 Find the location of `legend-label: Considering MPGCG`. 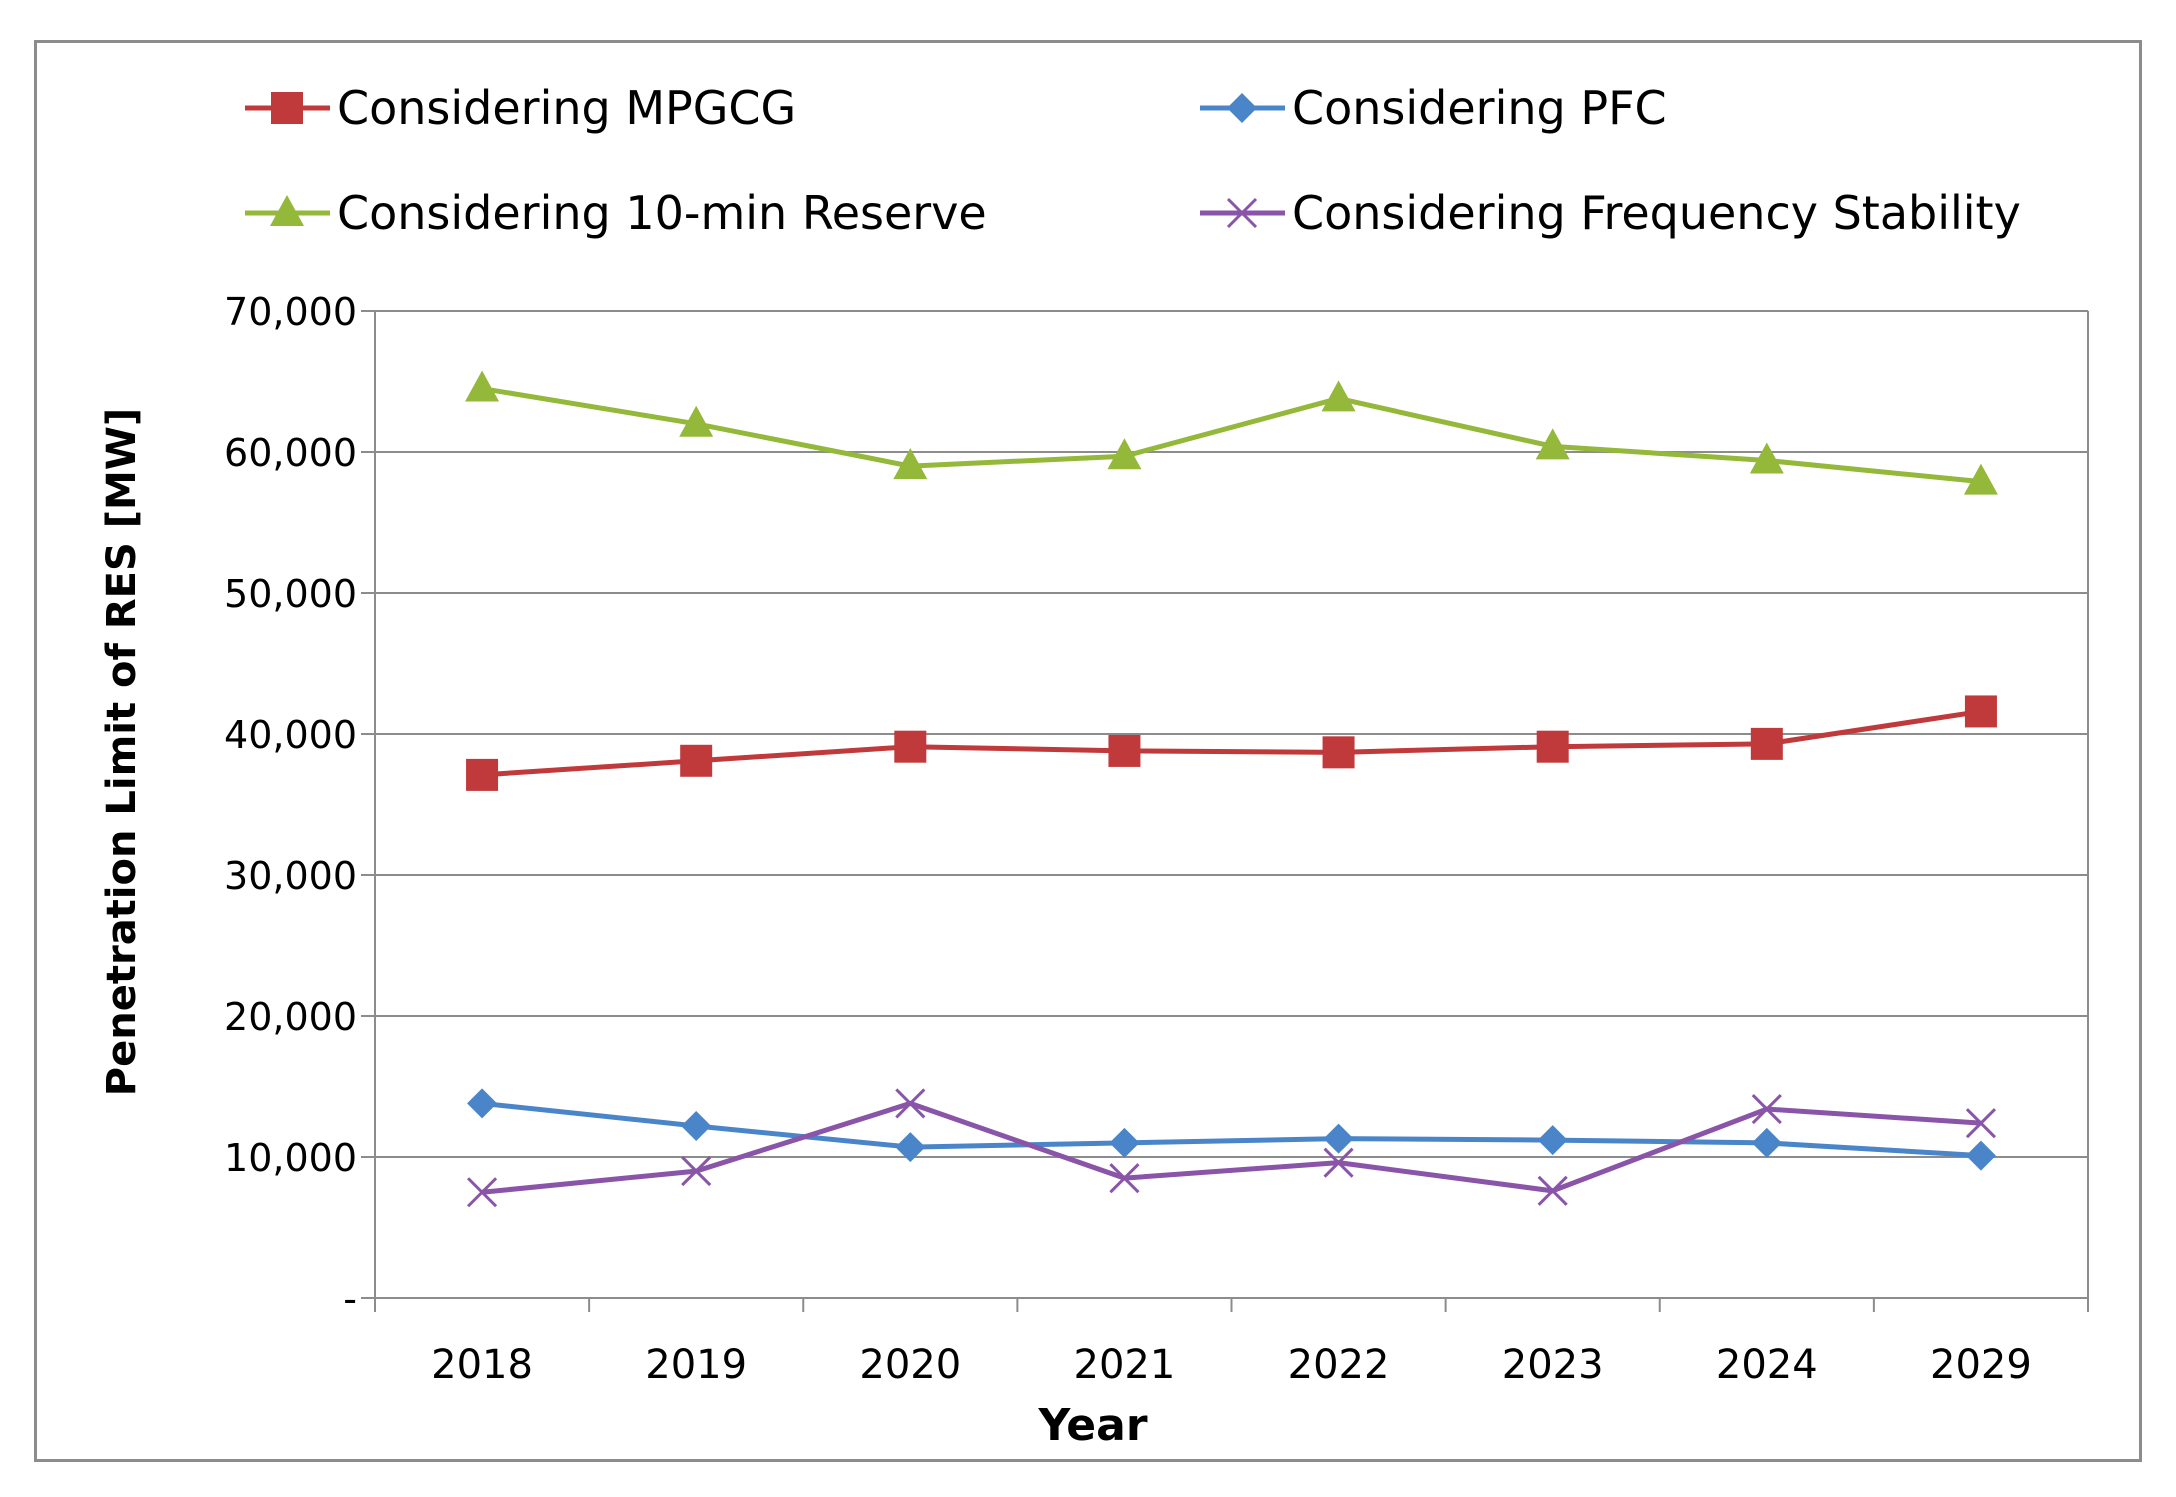

legend-label: Considering MPGCG is located at coordinates (566, 108).